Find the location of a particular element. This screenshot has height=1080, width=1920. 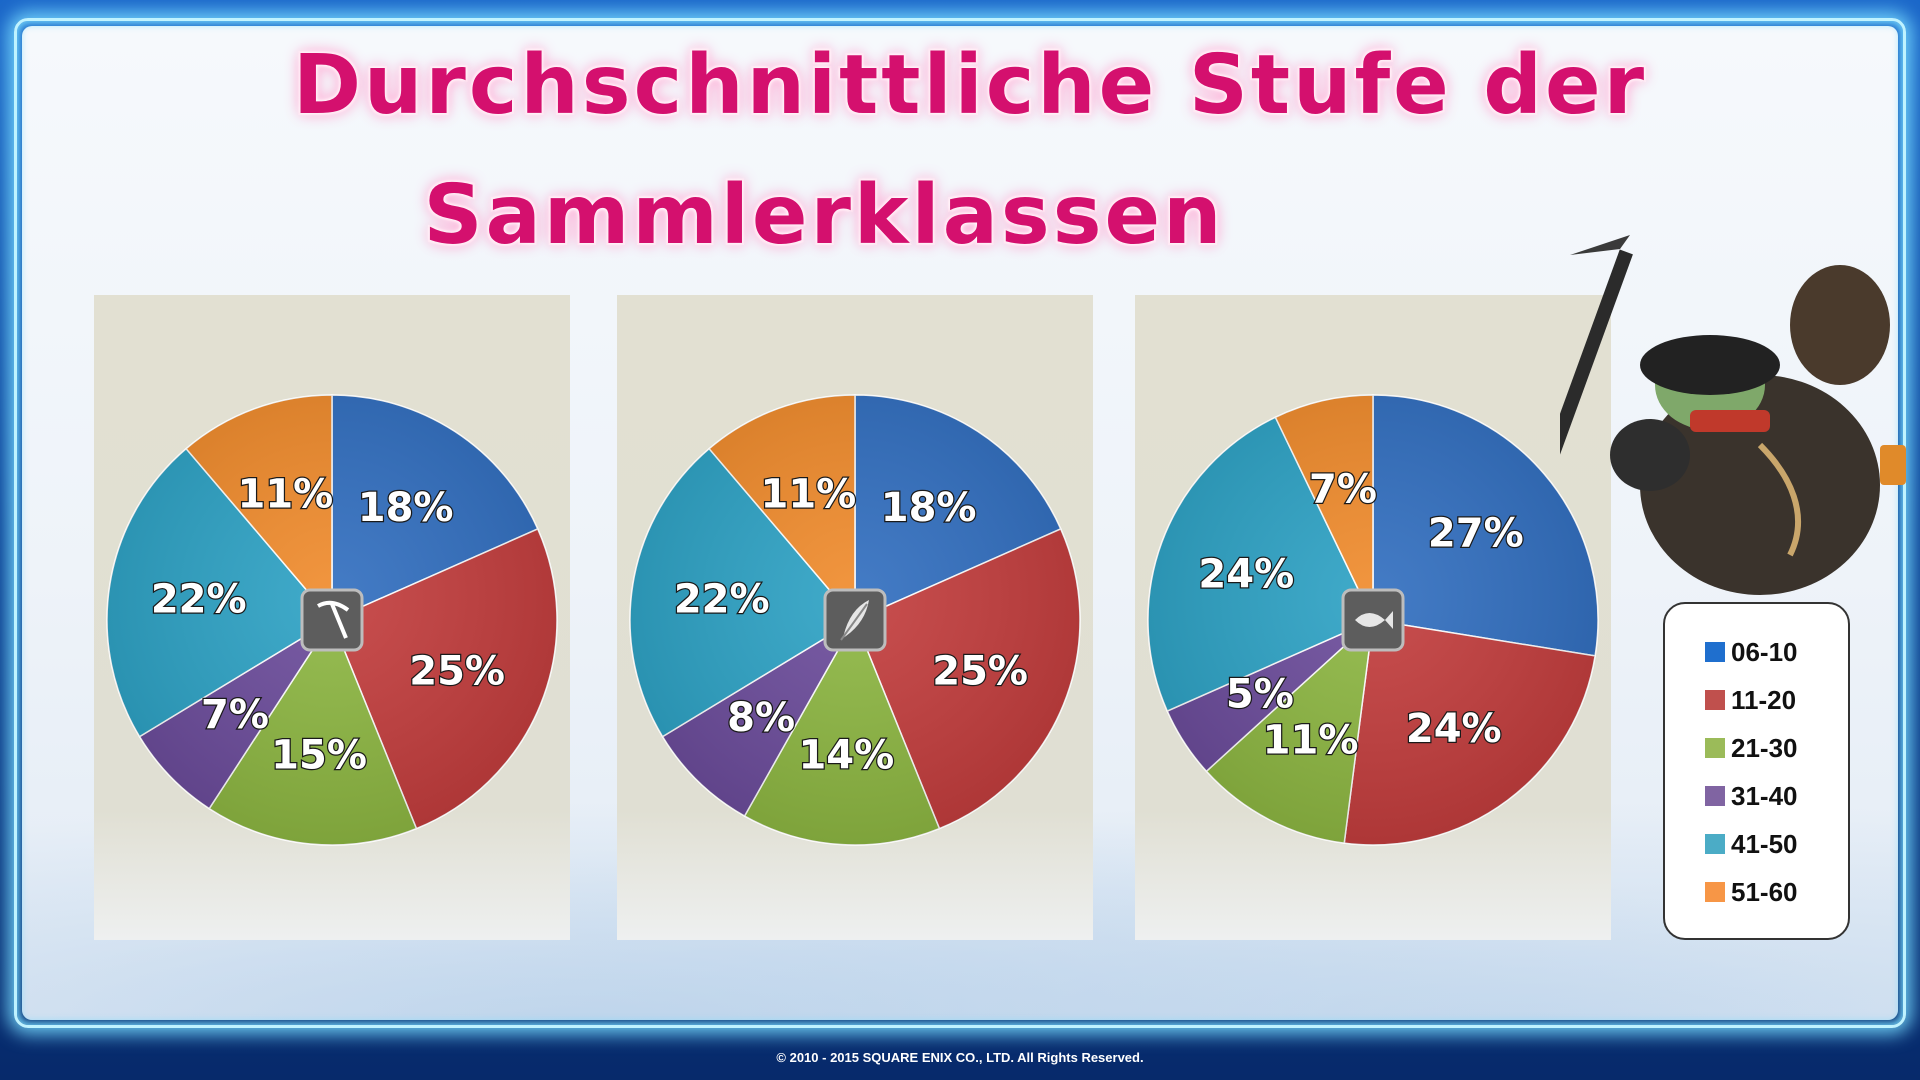

pie-data-label: 8% is located at coordinates (761, 718).